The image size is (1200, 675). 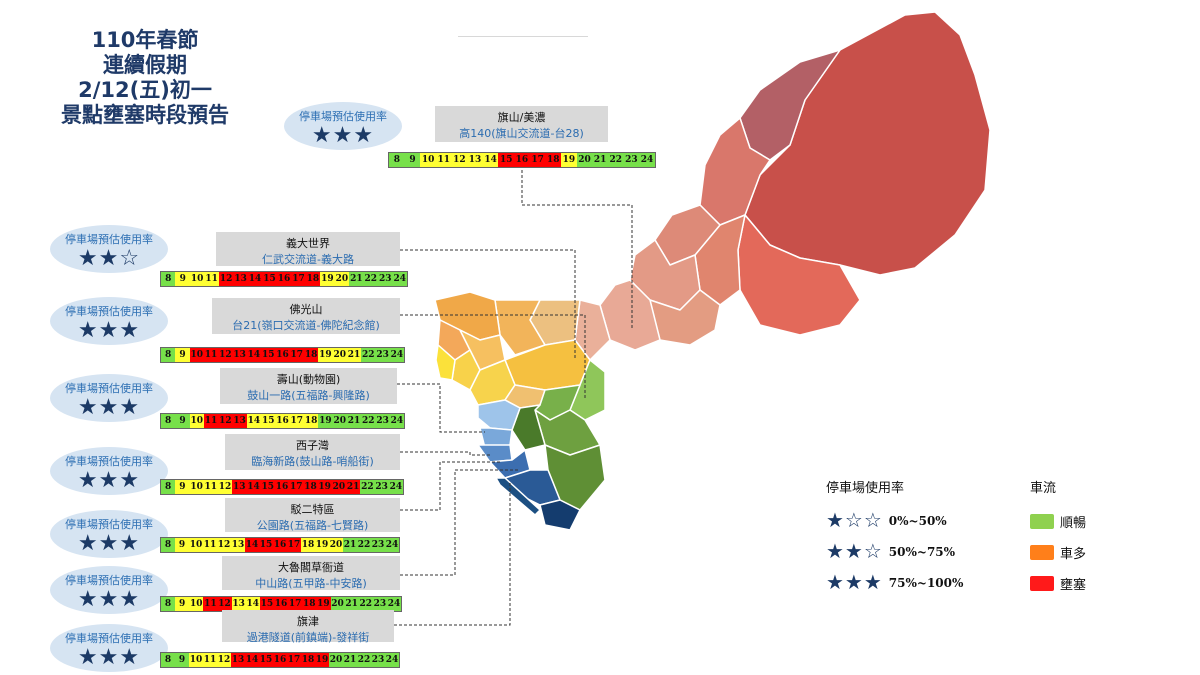 I want to click on hour-bar-qishan: 8 9 10 11 12 13 14 15 16 17 18 19 20 21 22 23 24, so click(x=522, y=160).